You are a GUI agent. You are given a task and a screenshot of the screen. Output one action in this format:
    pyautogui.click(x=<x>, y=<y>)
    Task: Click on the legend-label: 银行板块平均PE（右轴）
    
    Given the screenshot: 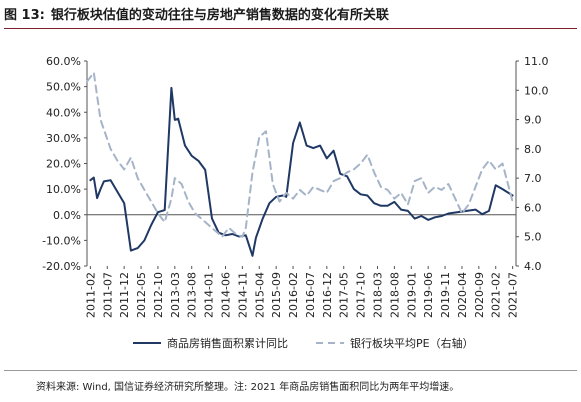 What is the action you would take?
    pyautogui.click(x=412, y=343)
    